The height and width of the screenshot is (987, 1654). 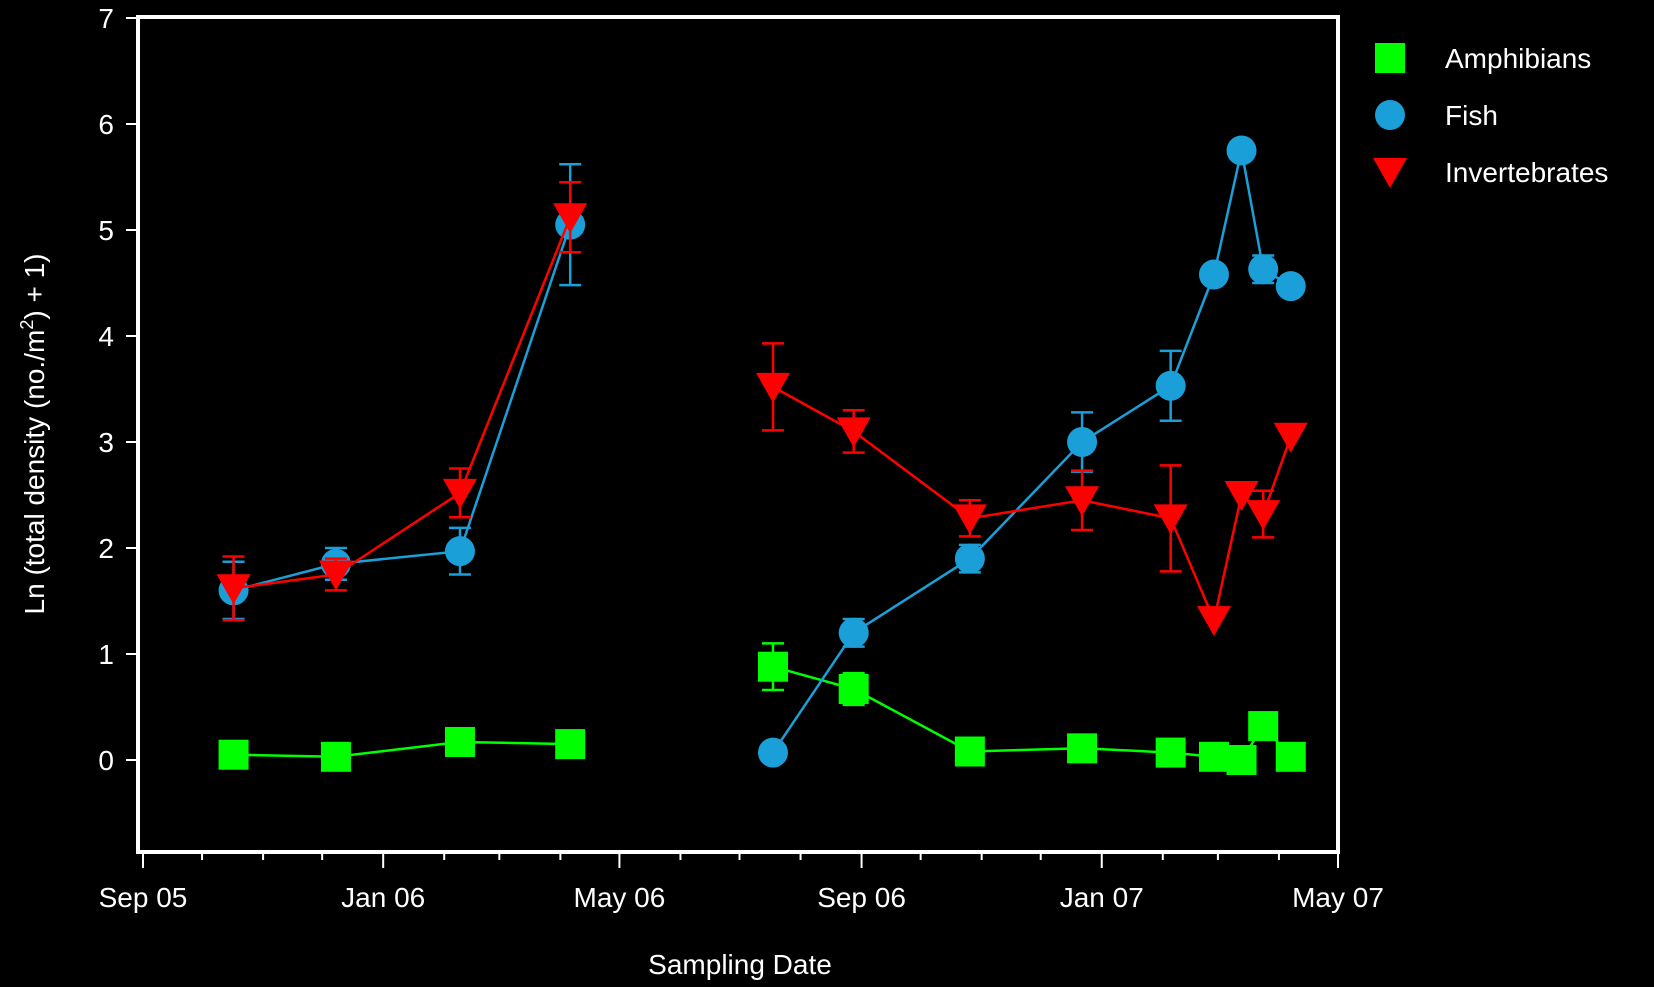 I want to click on legend-label-fish: Fish, so click(x=1471, y=115).